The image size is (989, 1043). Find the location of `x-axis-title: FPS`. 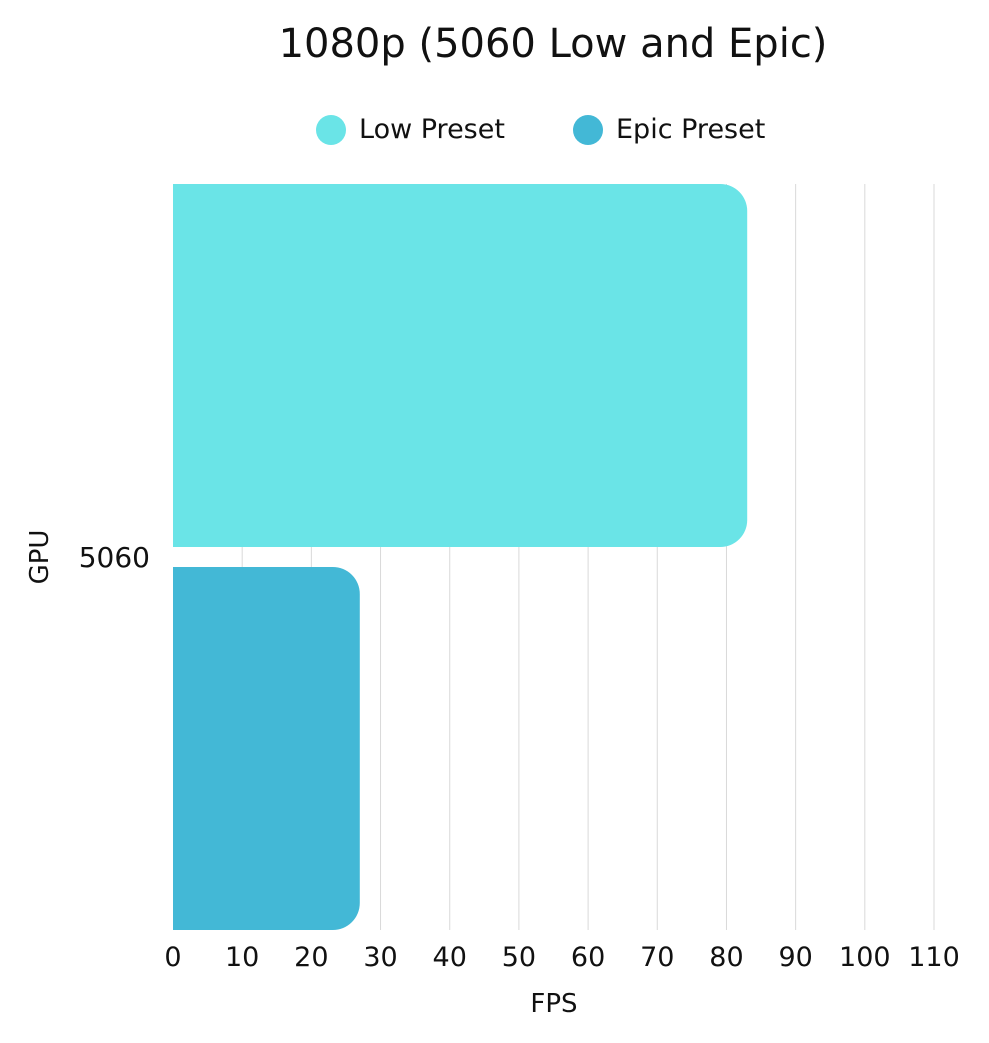

x-axis-title: FPS is located at coordinates (553, 1004).